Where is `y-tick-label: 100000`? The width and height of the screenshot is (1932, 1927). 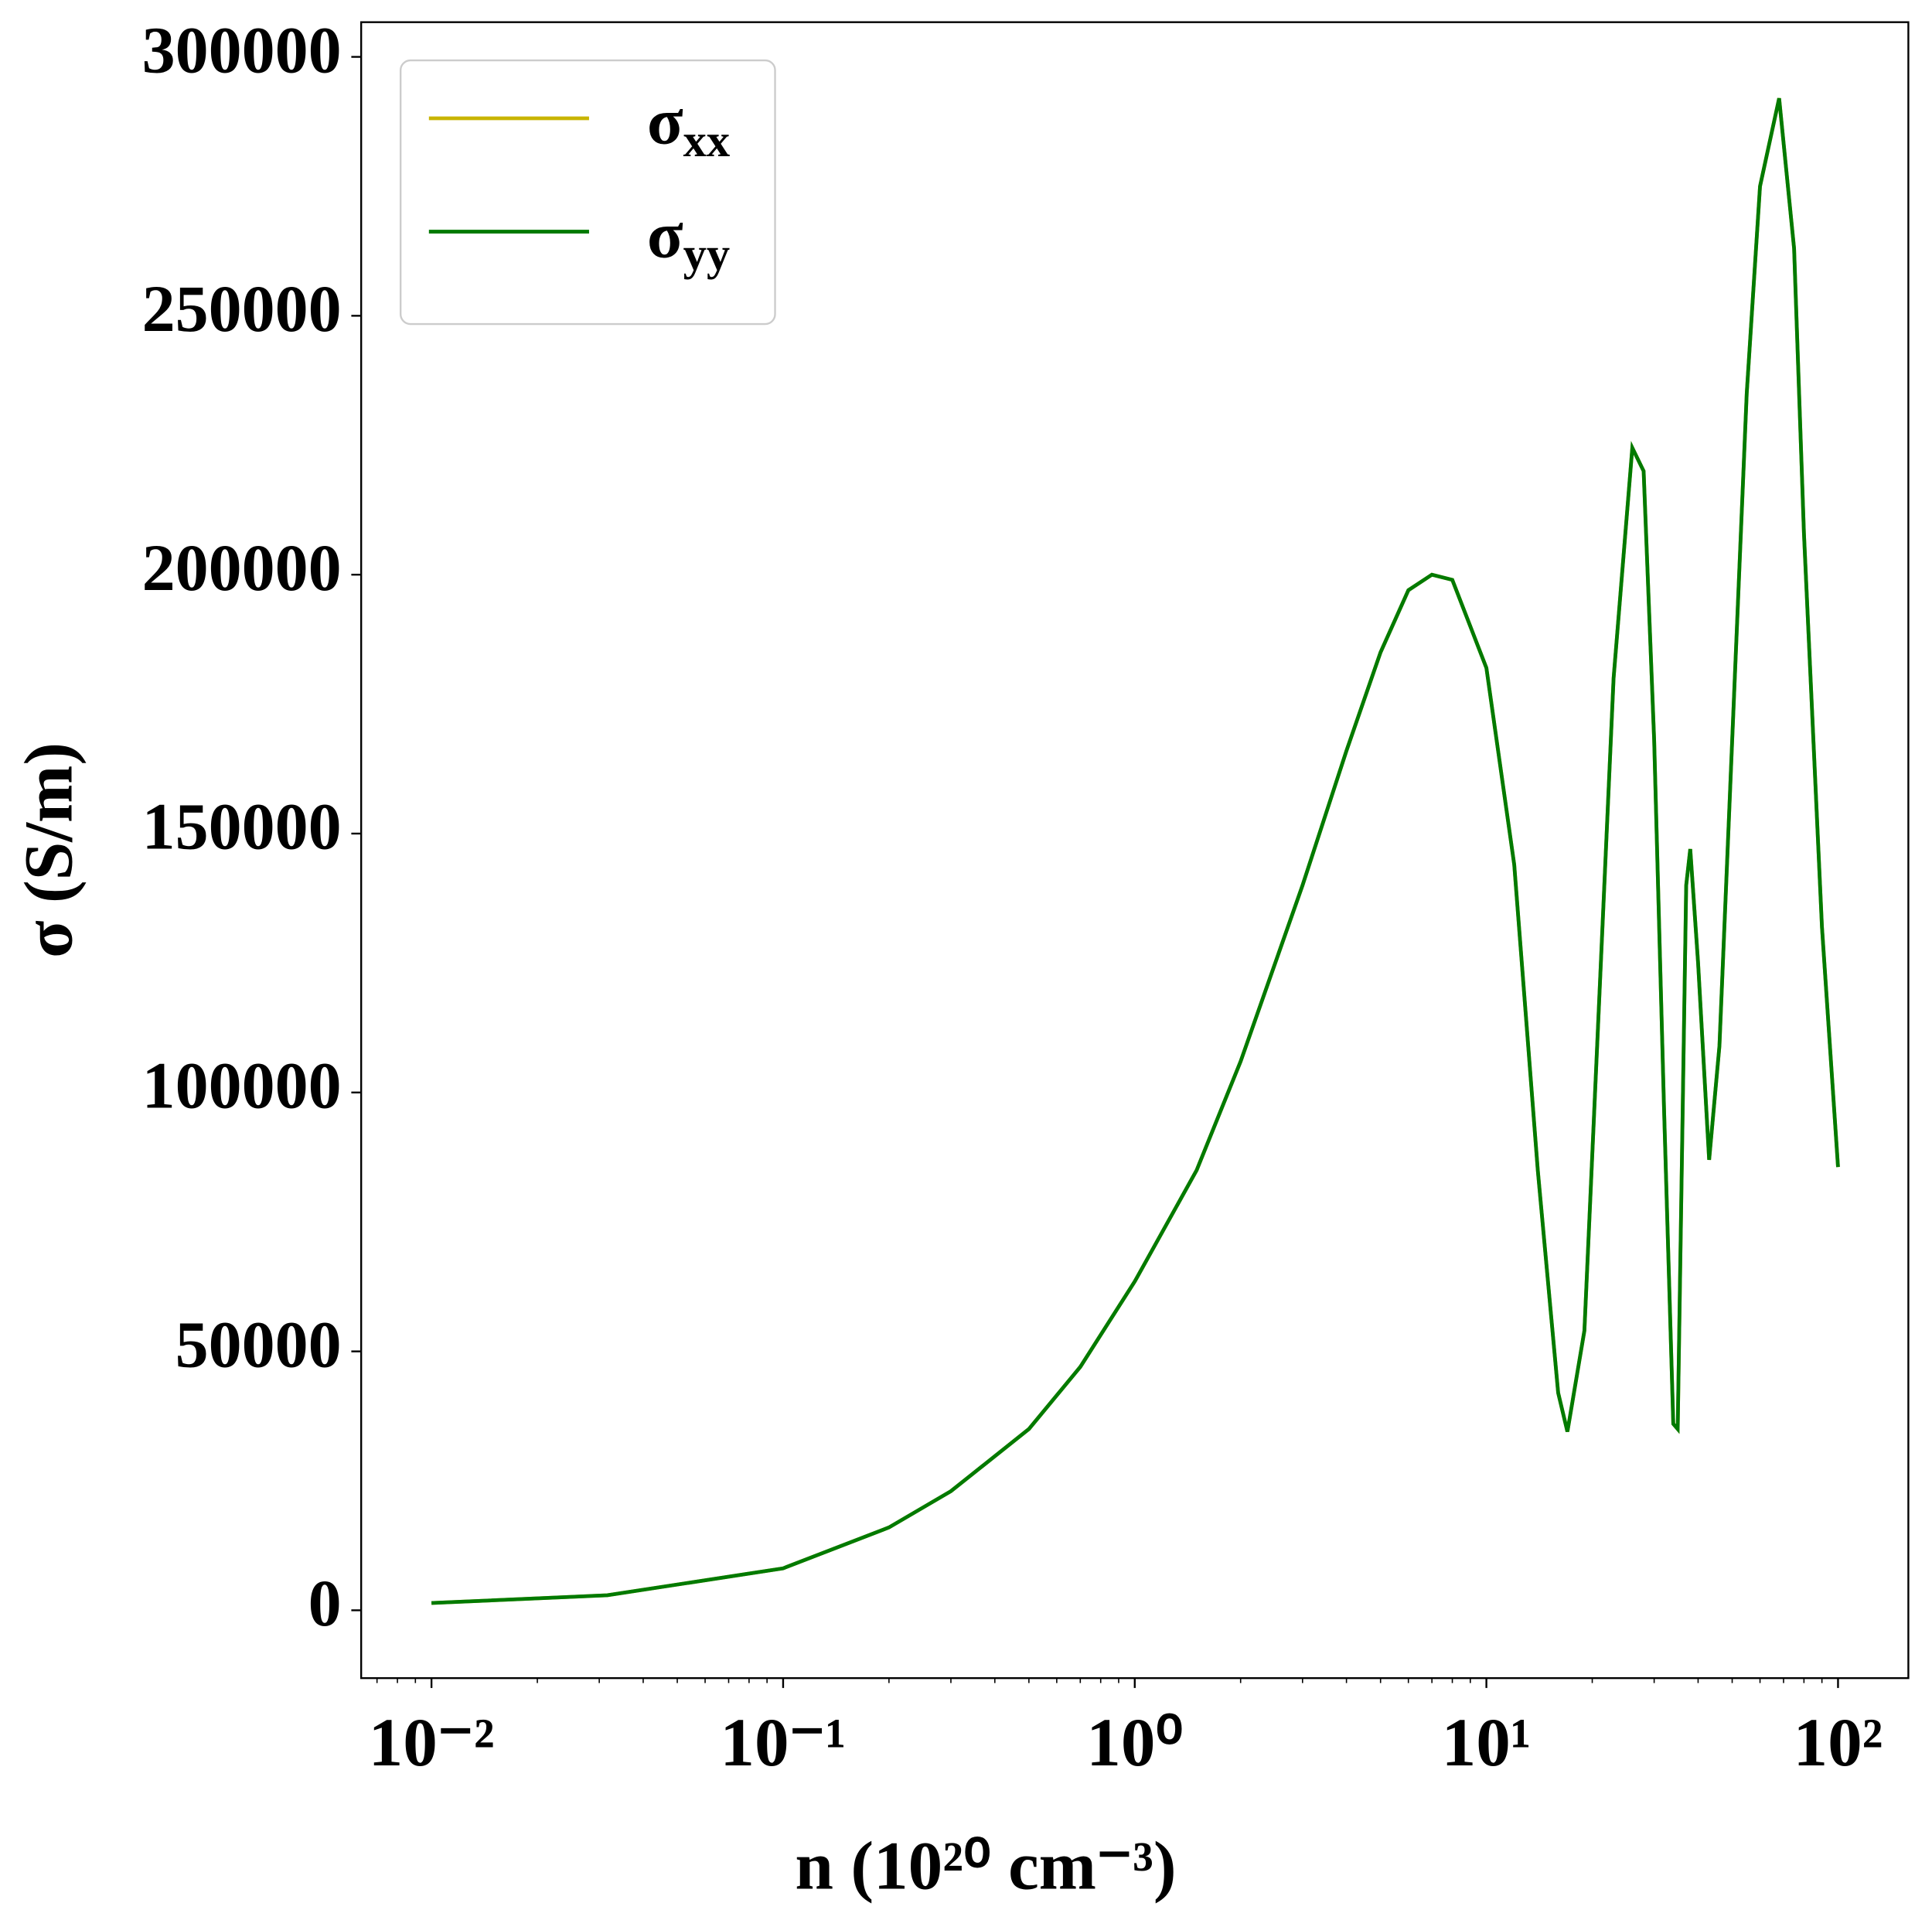 y-tick-label: 100000 is located at coordinates (242, 1086).